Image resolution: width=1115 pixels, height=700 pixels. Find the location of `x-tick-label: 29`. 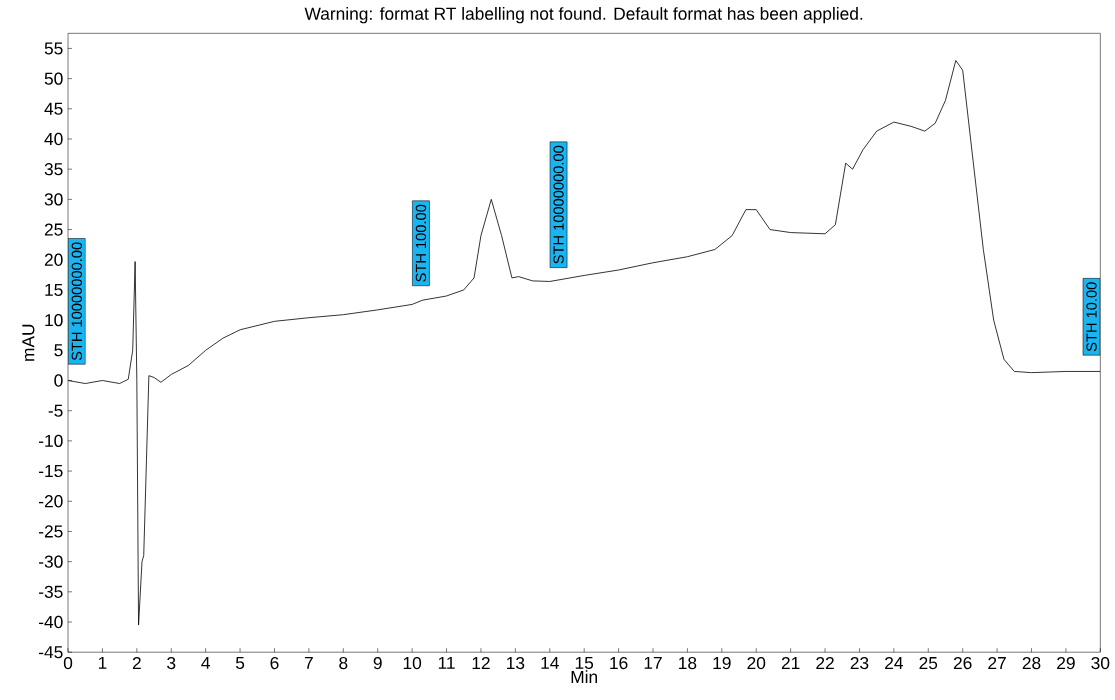

x-tick-label: 29 is located at coordinates (1066, 663).